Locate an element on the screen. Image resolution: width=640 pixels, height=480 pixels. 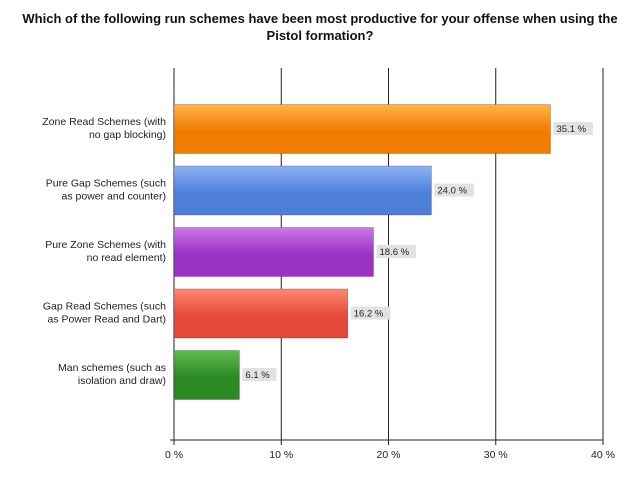
category-label: Pure Gap Schemes (such is located at coordinates (106, 184).